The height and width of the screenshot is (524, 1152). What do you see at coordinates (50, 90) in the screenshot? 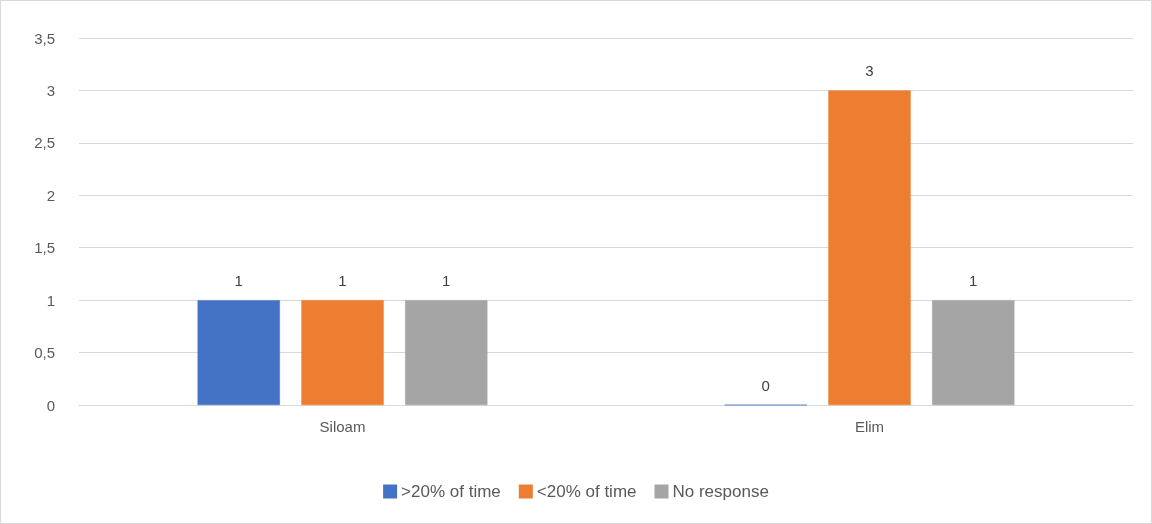
I see `y-tick-label: 3` at bounding box center [50, 90].